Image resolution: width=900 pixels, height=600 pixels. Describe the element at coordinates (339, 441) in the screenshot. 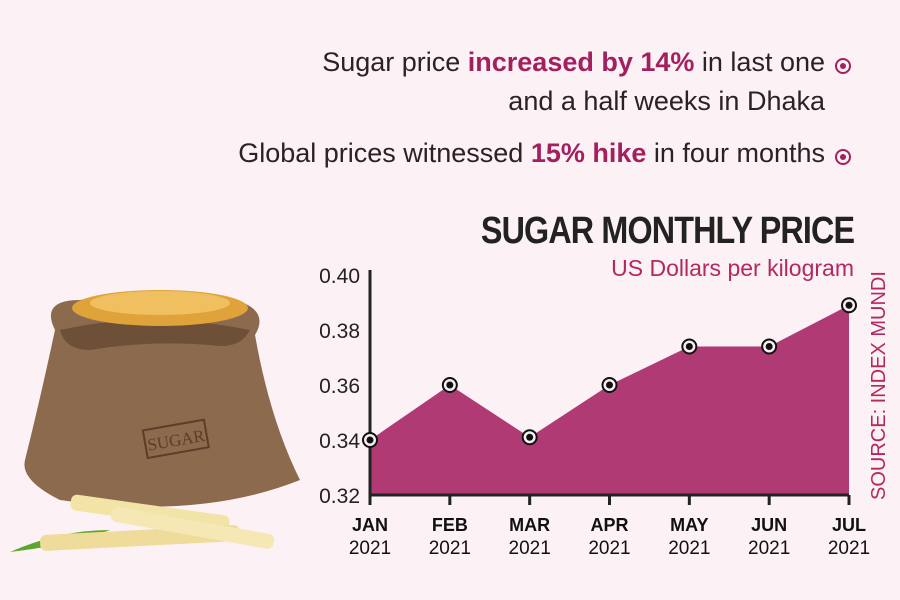

I see `y-tick-label: 0.34` at that location.